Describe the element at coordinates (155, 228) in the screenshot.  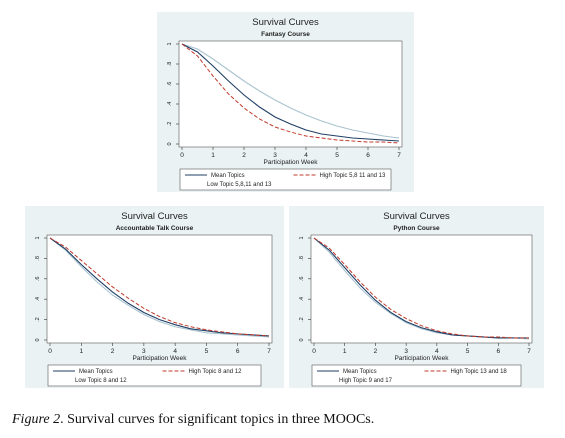
I see `chart-subtitle: Accountable Talk Course` at that location.